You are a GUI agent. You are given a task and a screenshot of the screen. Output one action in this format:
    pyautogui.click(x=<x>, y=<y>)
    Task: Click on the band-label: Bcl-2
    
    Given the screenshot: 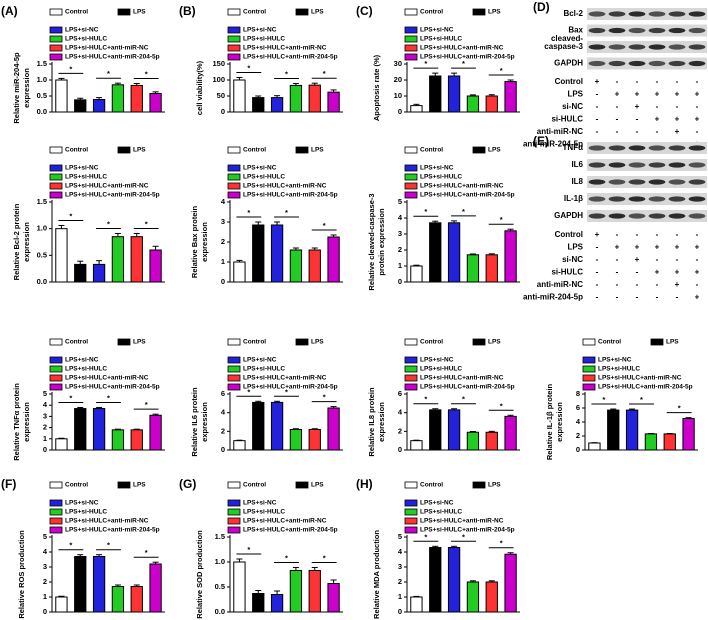 What is the action you would take?
    pyautogui.click(x=573, y=13)
    